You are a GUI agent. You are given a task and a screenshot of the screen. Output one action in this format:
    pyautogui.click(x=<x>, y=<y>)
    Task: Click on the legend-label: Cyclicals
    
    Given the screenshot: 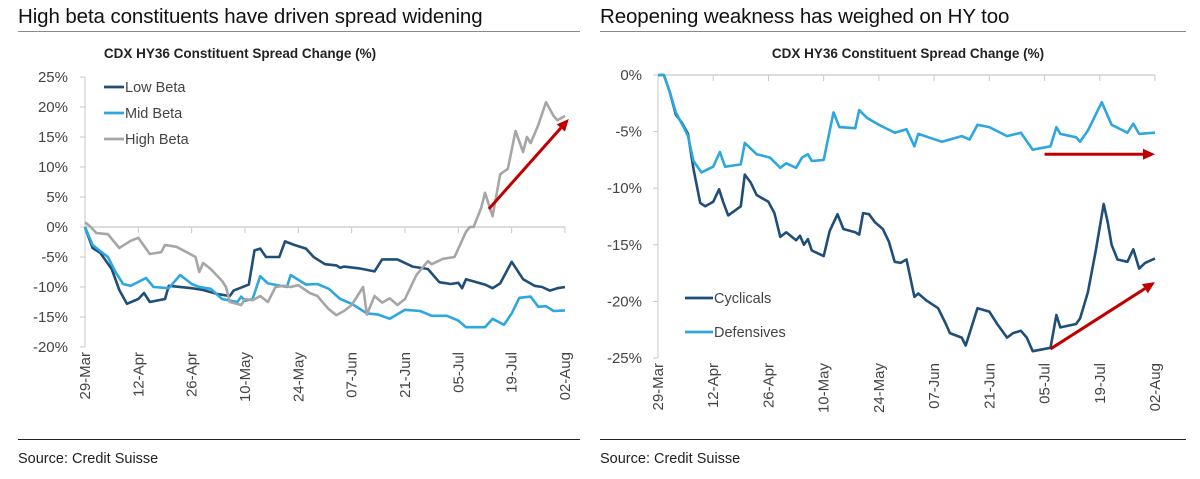 What is the action you would take?
    pyautogui.click(x=742, y=299)
    